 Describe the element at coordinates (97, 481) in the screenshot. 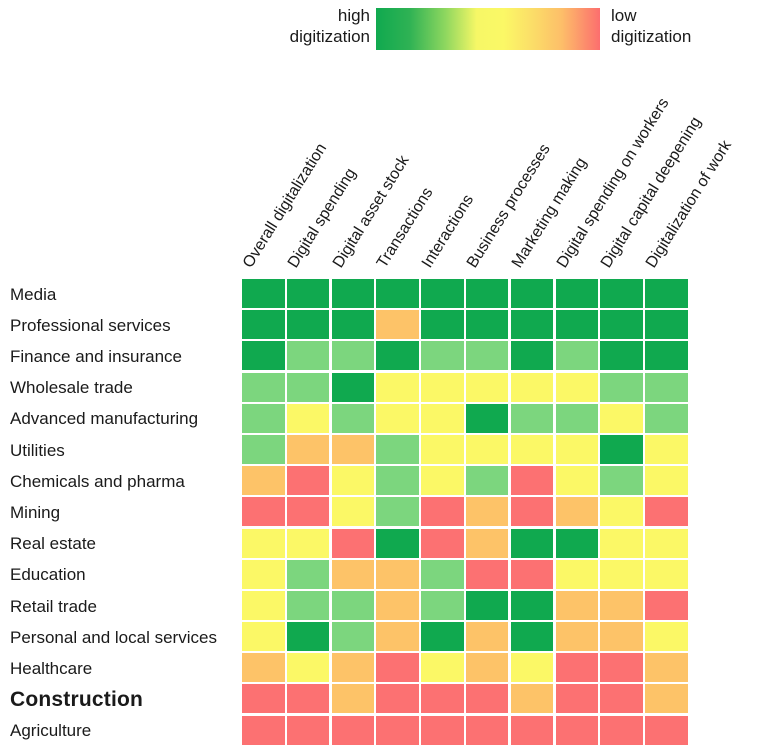

I see `row-label: Chemicals and pharma` at that location.